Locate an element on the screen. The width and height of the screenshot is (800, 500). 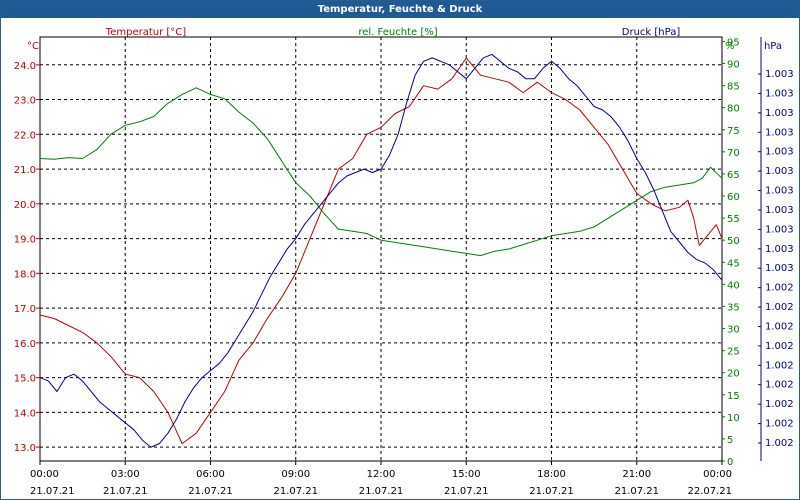
humidity-tick-label: 80 is located at coordinates (733, 109).